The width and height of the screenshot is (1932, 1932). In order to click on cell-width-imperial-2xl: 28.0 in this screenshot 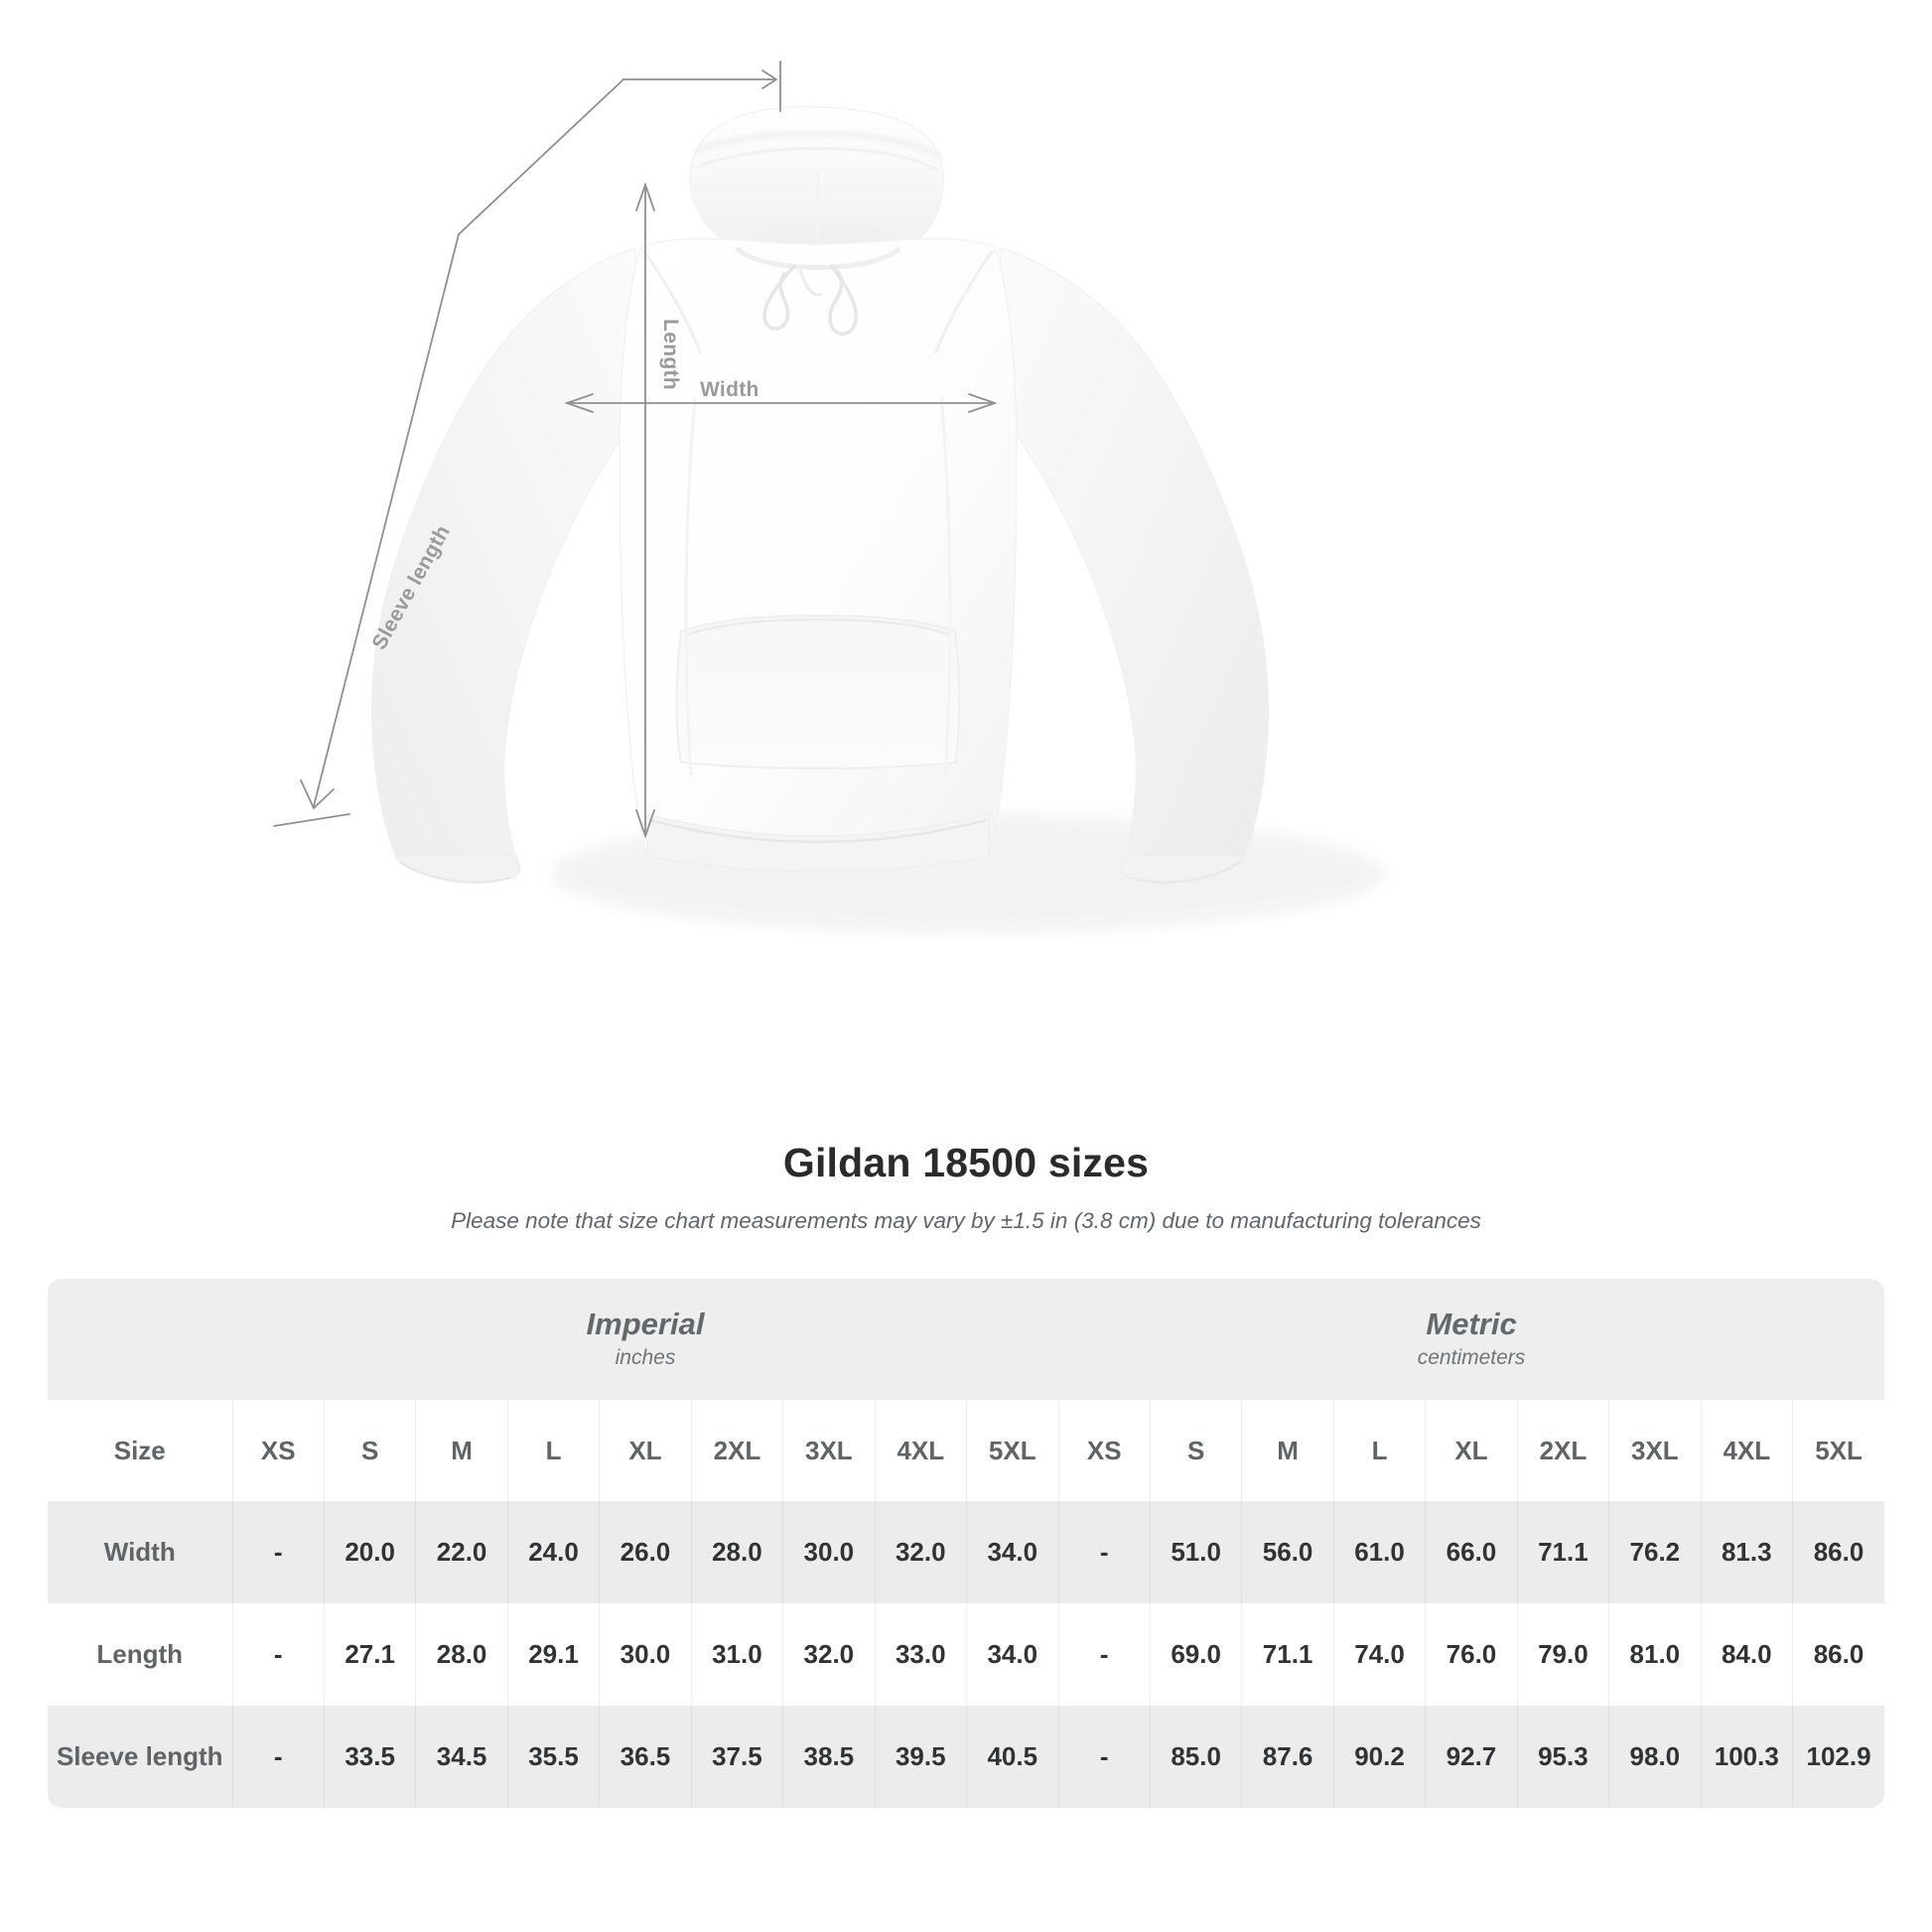, I will do `click(737, 1552)`.